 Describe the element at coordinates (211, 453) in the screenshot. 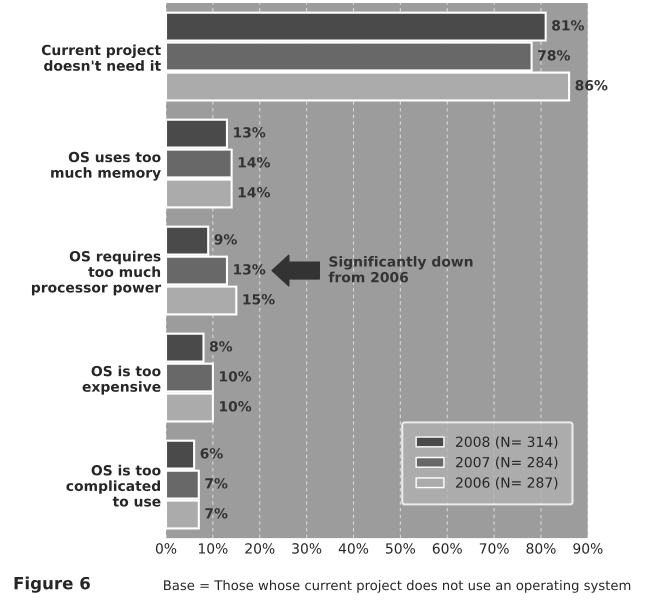

I see `data-label: 6%` at that location.